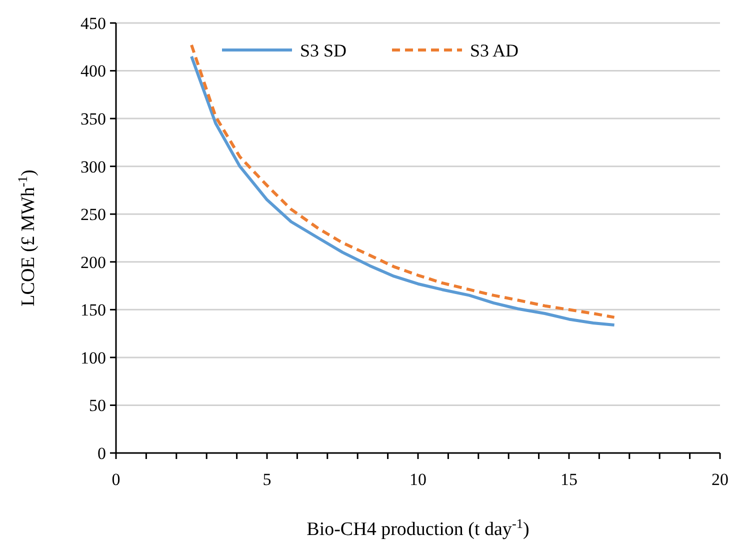 The height and width of the screenshot is (552, 734). I want to click on y-tick-label: 250, so click(93, 214).